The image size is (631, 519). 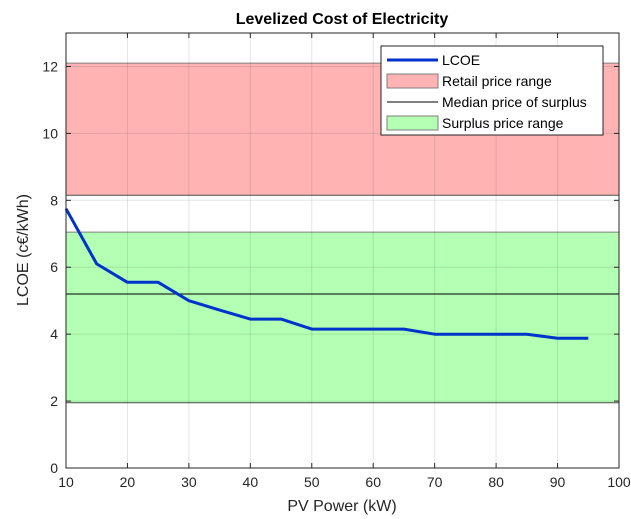 What do you see at coordinates (461, 60) in the screenshot?
I see `legend-label: LCOE` at bounding box center [461, 60].